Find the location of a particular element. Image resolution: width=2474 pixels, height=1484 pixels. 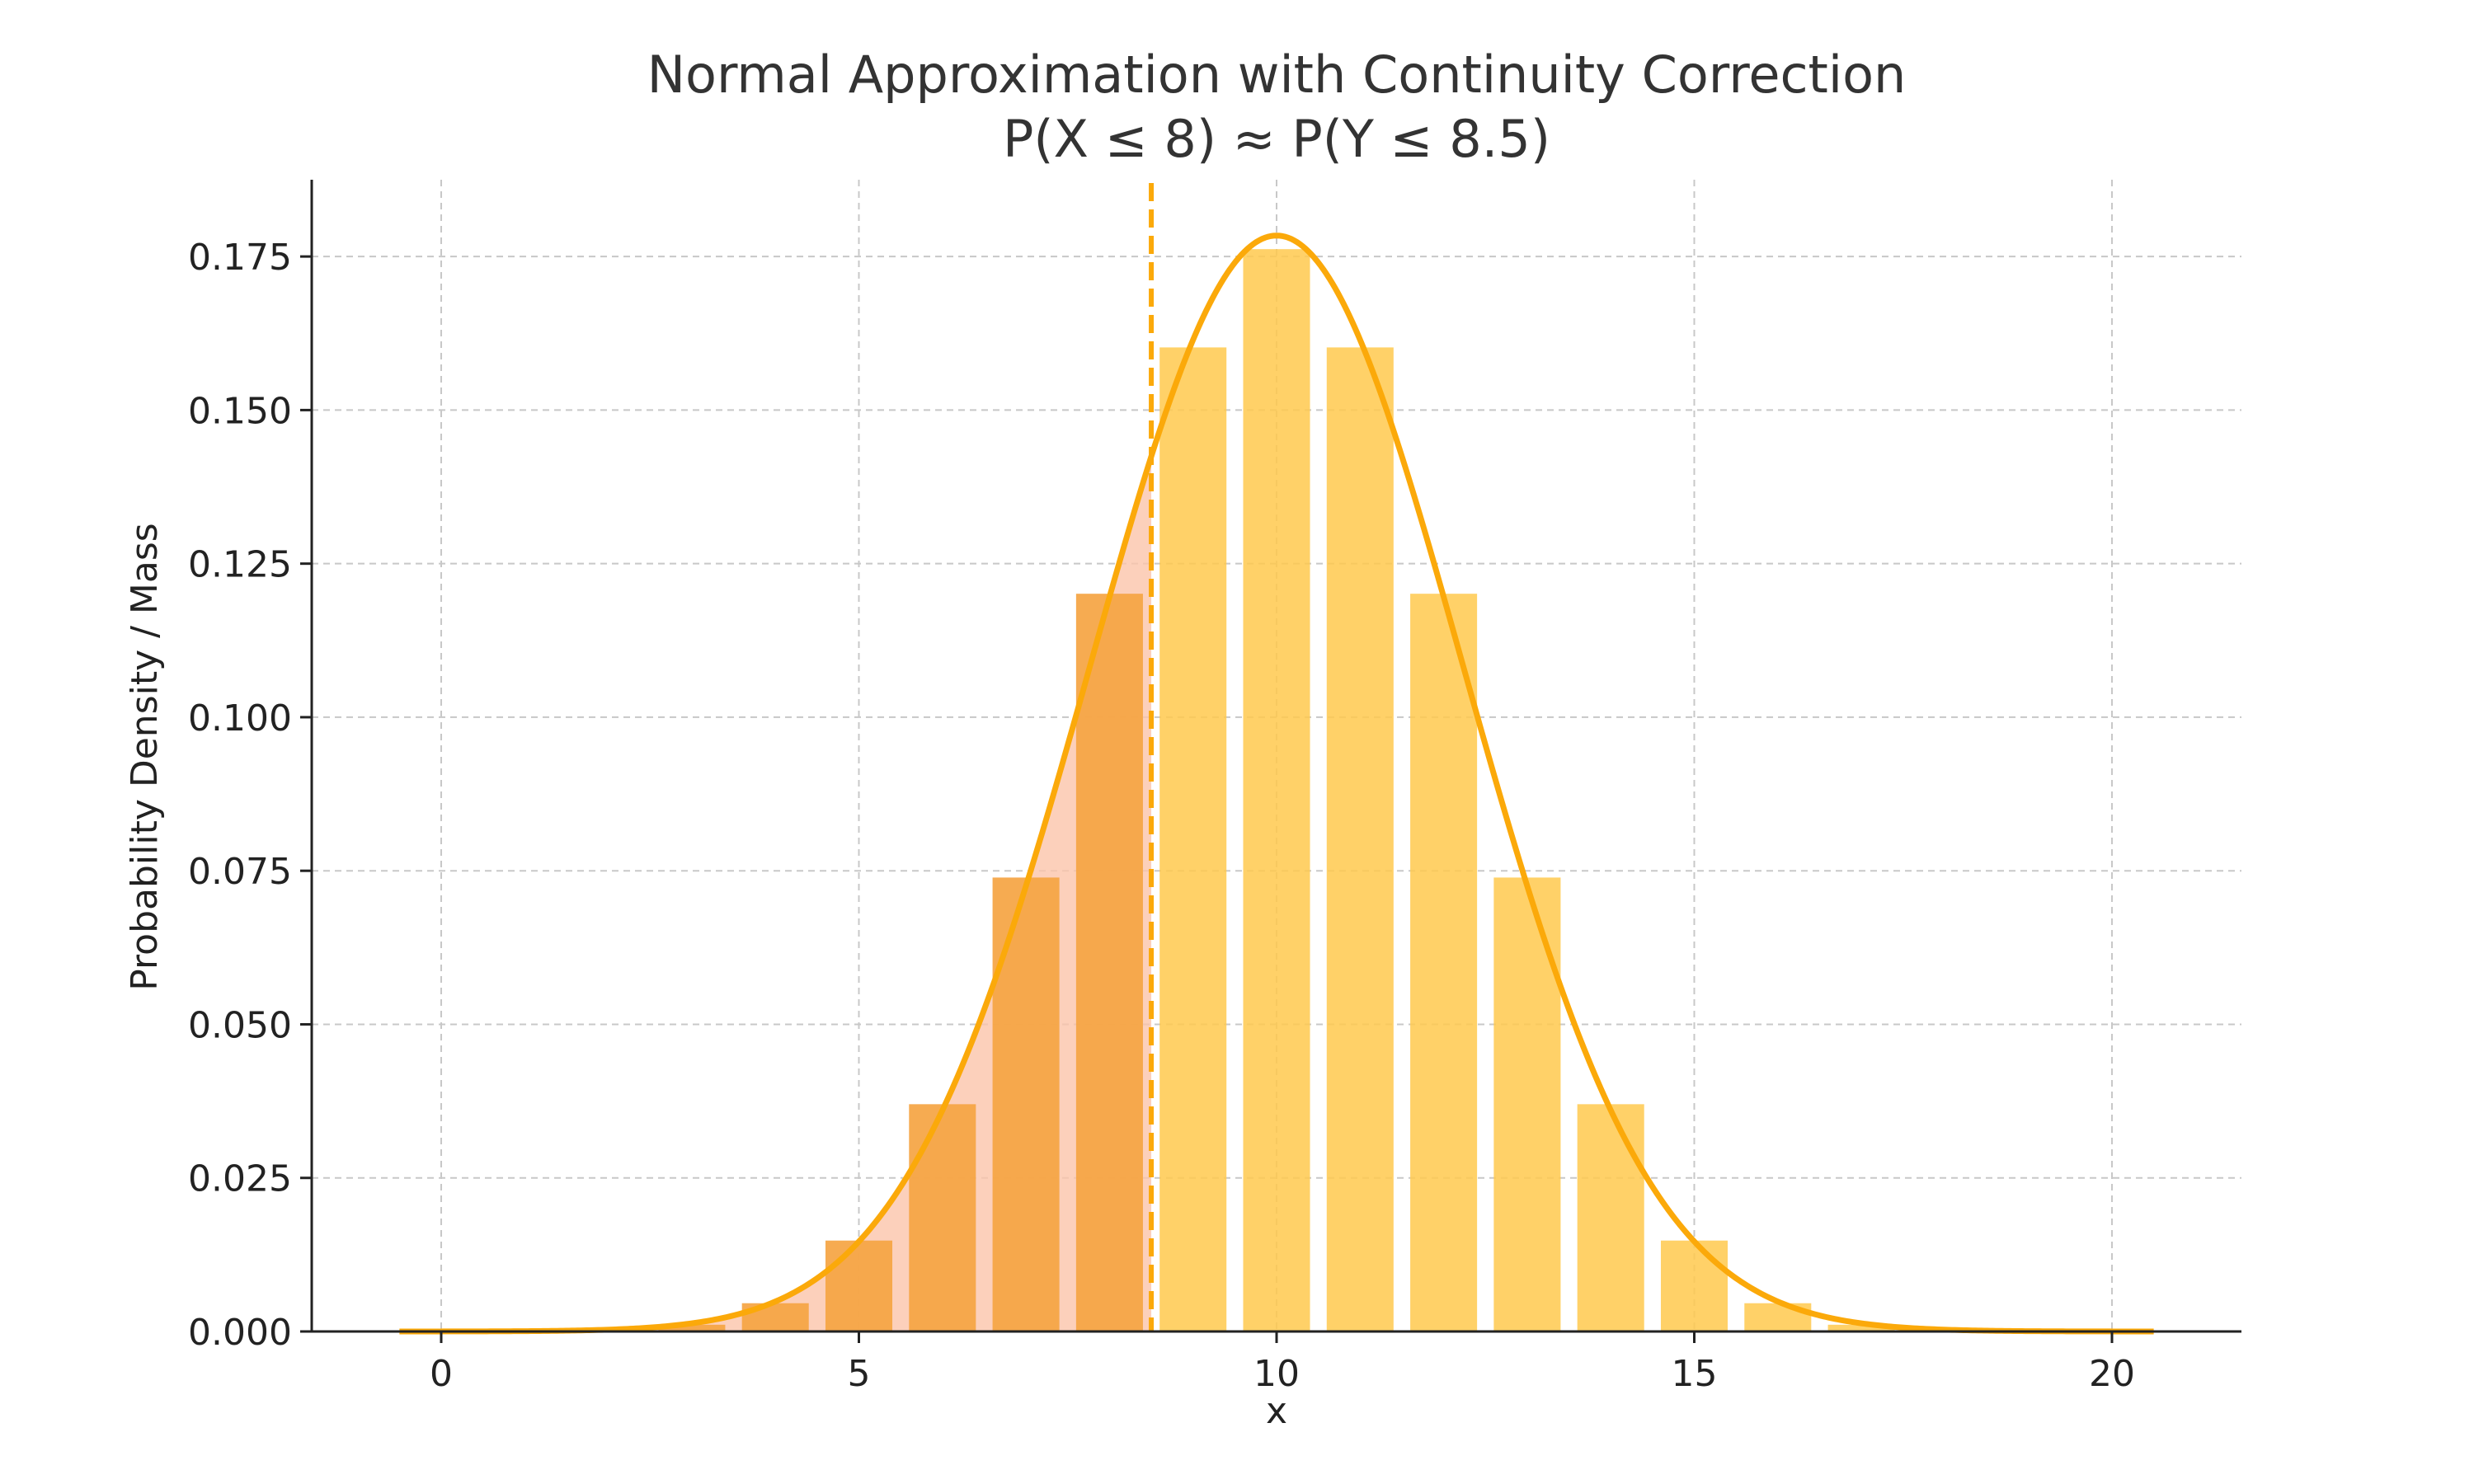

y-tick-label: 0.150 is located at coordinates (240, 411).